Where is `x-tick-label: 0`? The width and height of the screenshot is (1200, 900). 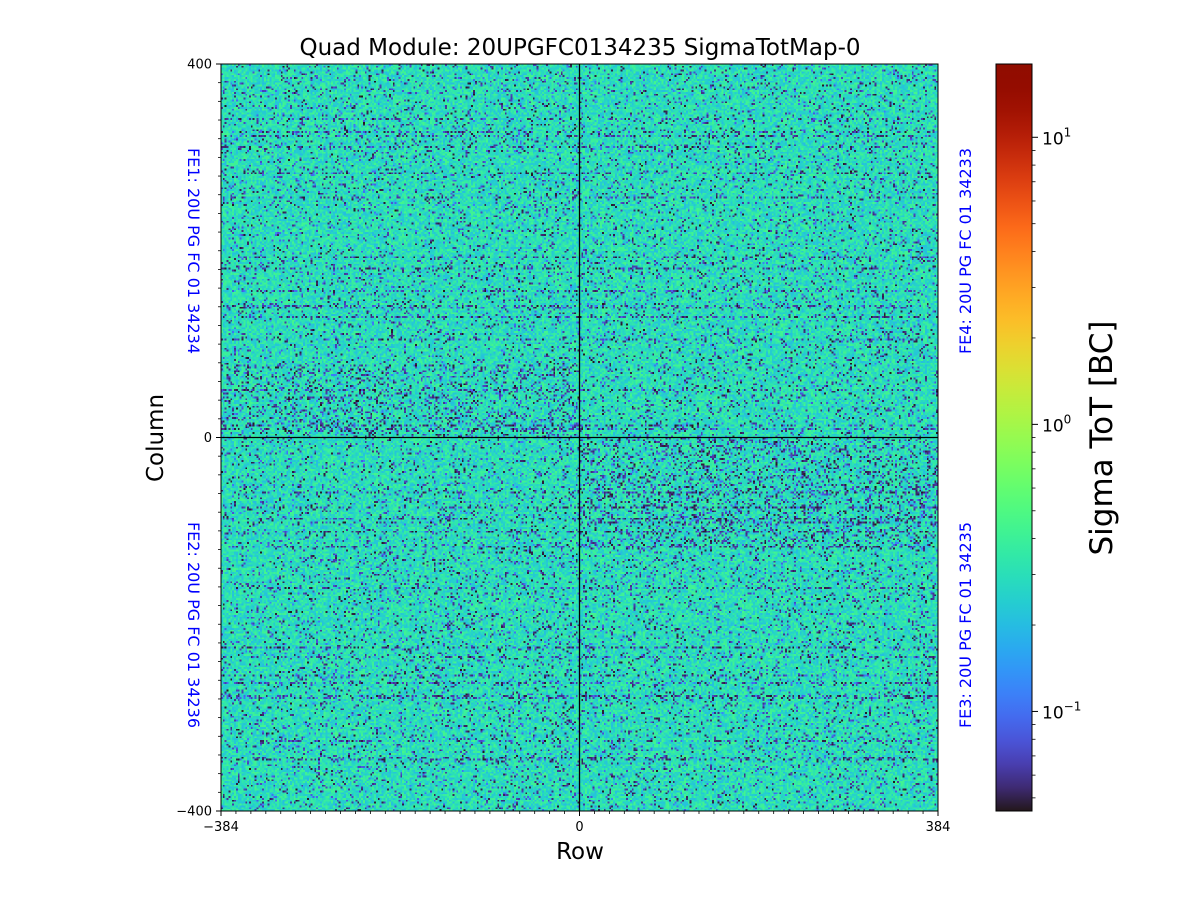
x-tick-label: 0 is located at coordinates (579, 827).